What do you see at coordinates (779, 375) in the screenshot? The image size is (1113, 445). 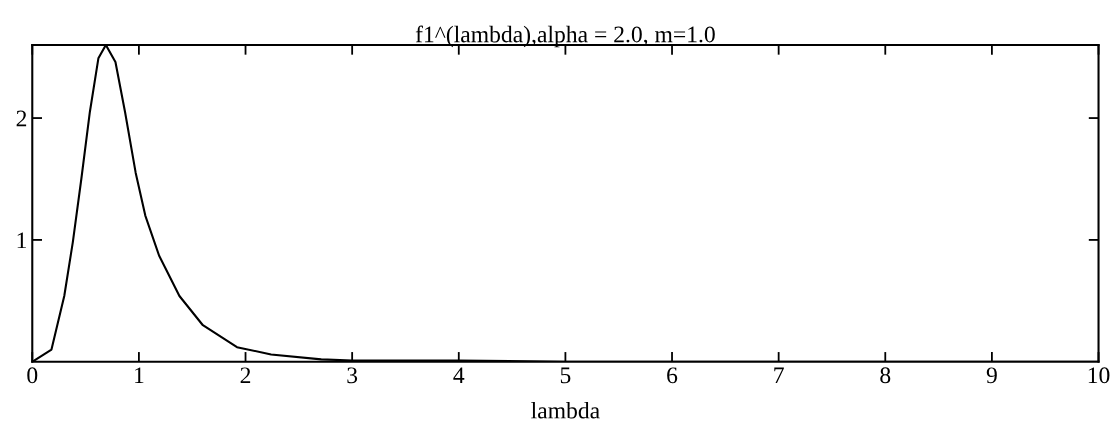 I see `x-tick-label: 7` at bounding box center [779, 375].